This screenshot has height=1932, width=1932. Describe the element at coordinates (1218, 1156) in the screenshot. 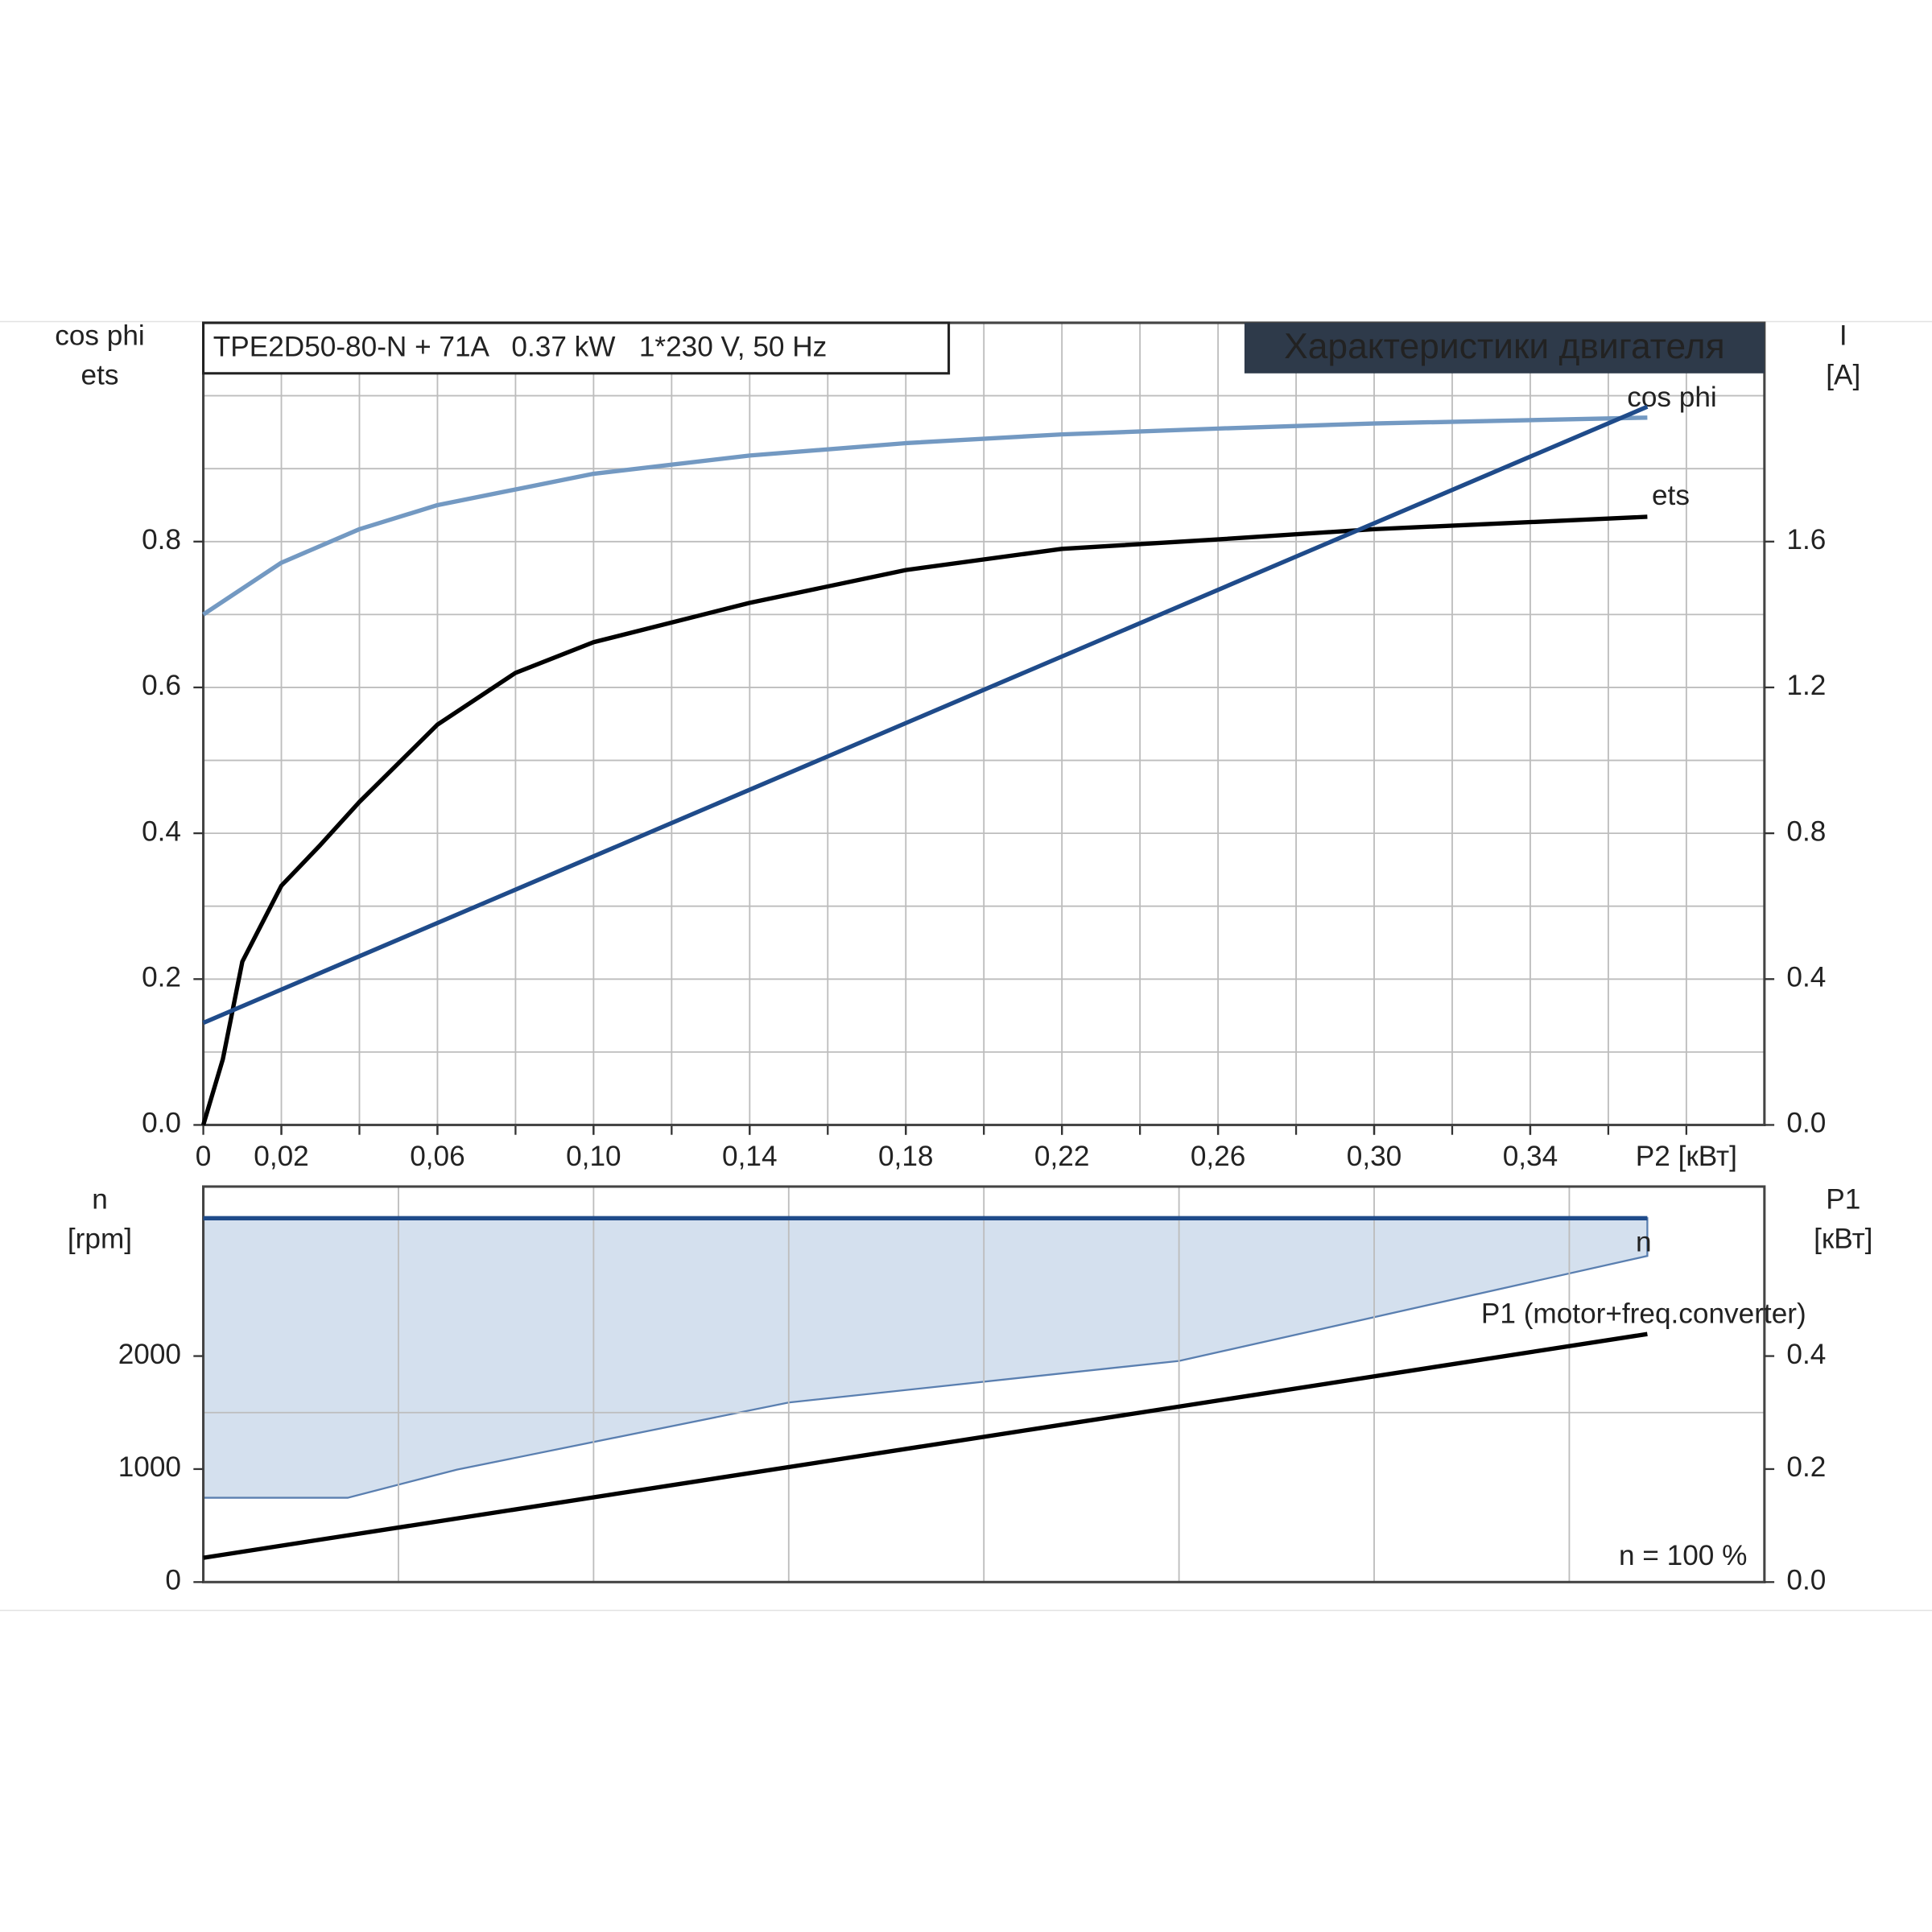

I see `x-tick-label: 0,26` at that location.